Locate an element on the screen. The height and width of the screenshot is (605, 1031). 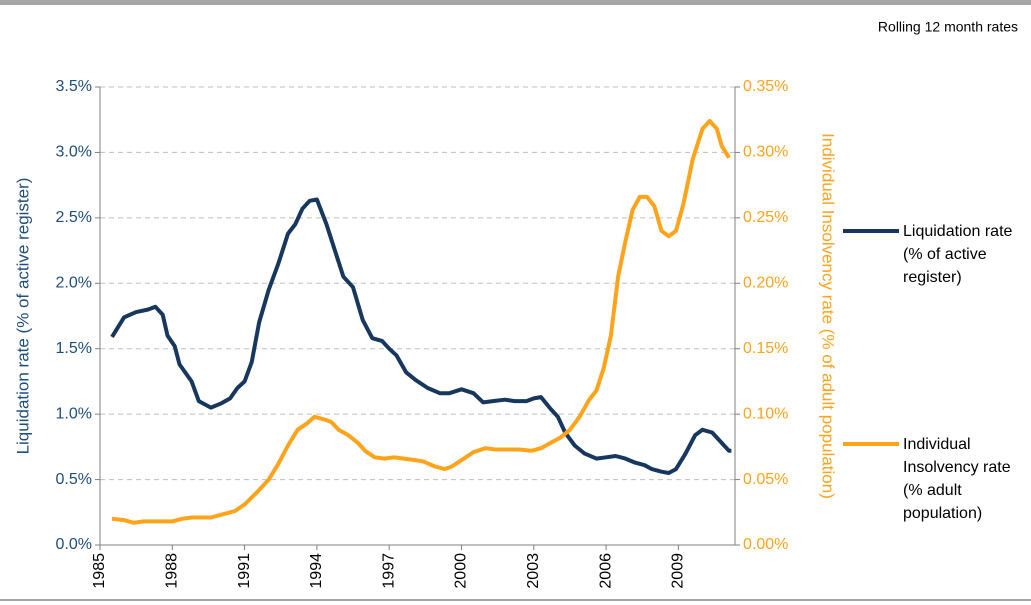
x-tick-label: 2009 is located at coordinates (678, 571).